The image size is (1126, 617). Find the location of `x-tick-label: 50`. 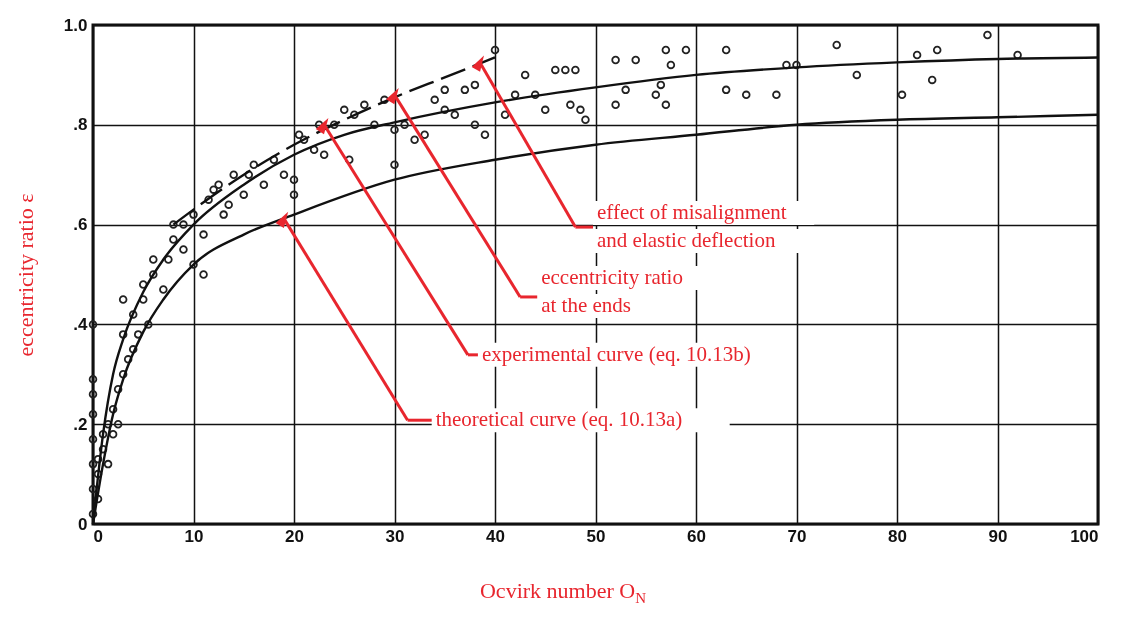

x-tick-label: 50 is located at coordinates (596, 536).